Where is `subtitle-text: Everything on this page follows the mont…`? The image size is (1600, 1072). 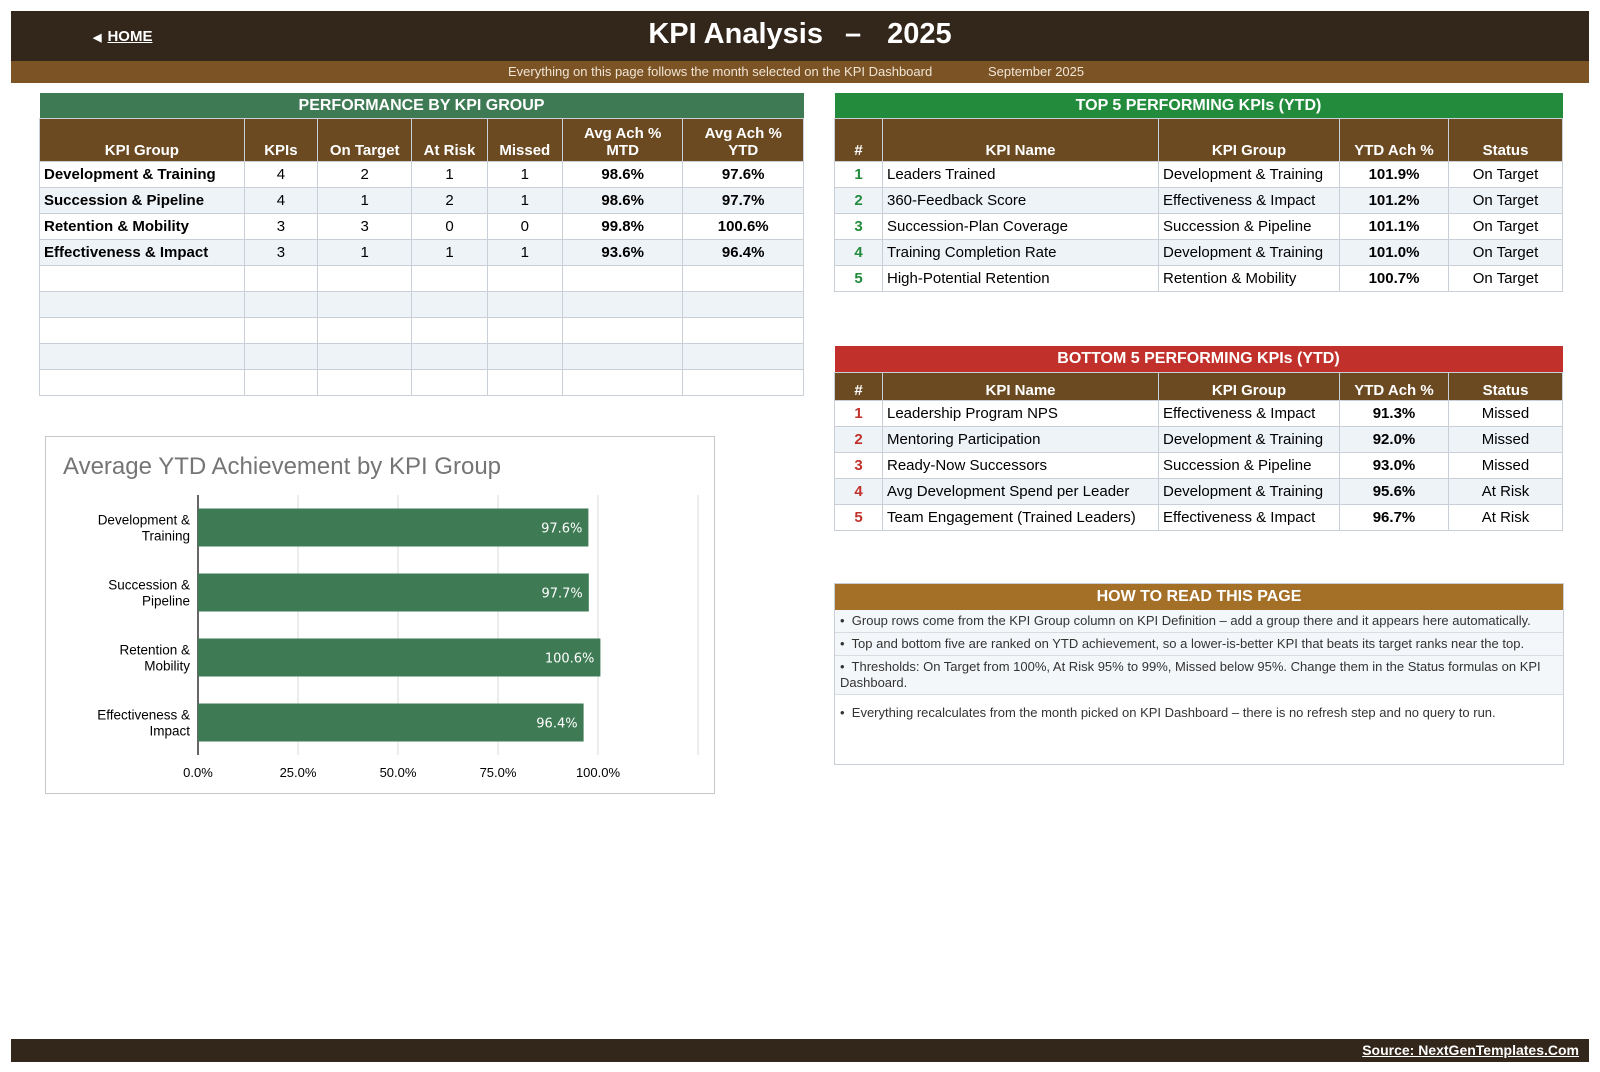 subtitle-text: Everything on this page follows the mont… is located at coordinates (720, 71).